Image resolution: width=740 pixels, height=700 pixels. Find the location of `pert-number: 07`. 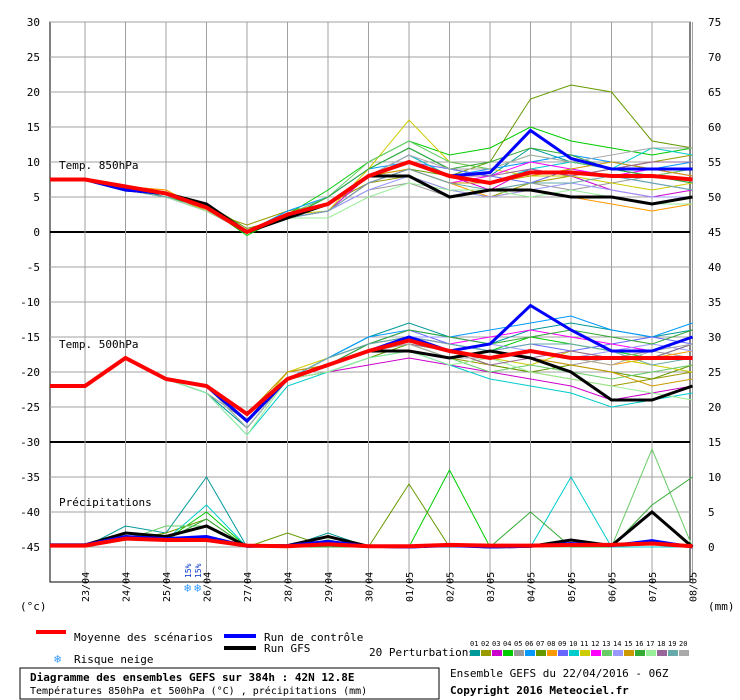

pert-number: 07 is located at coordinates (540, 644).